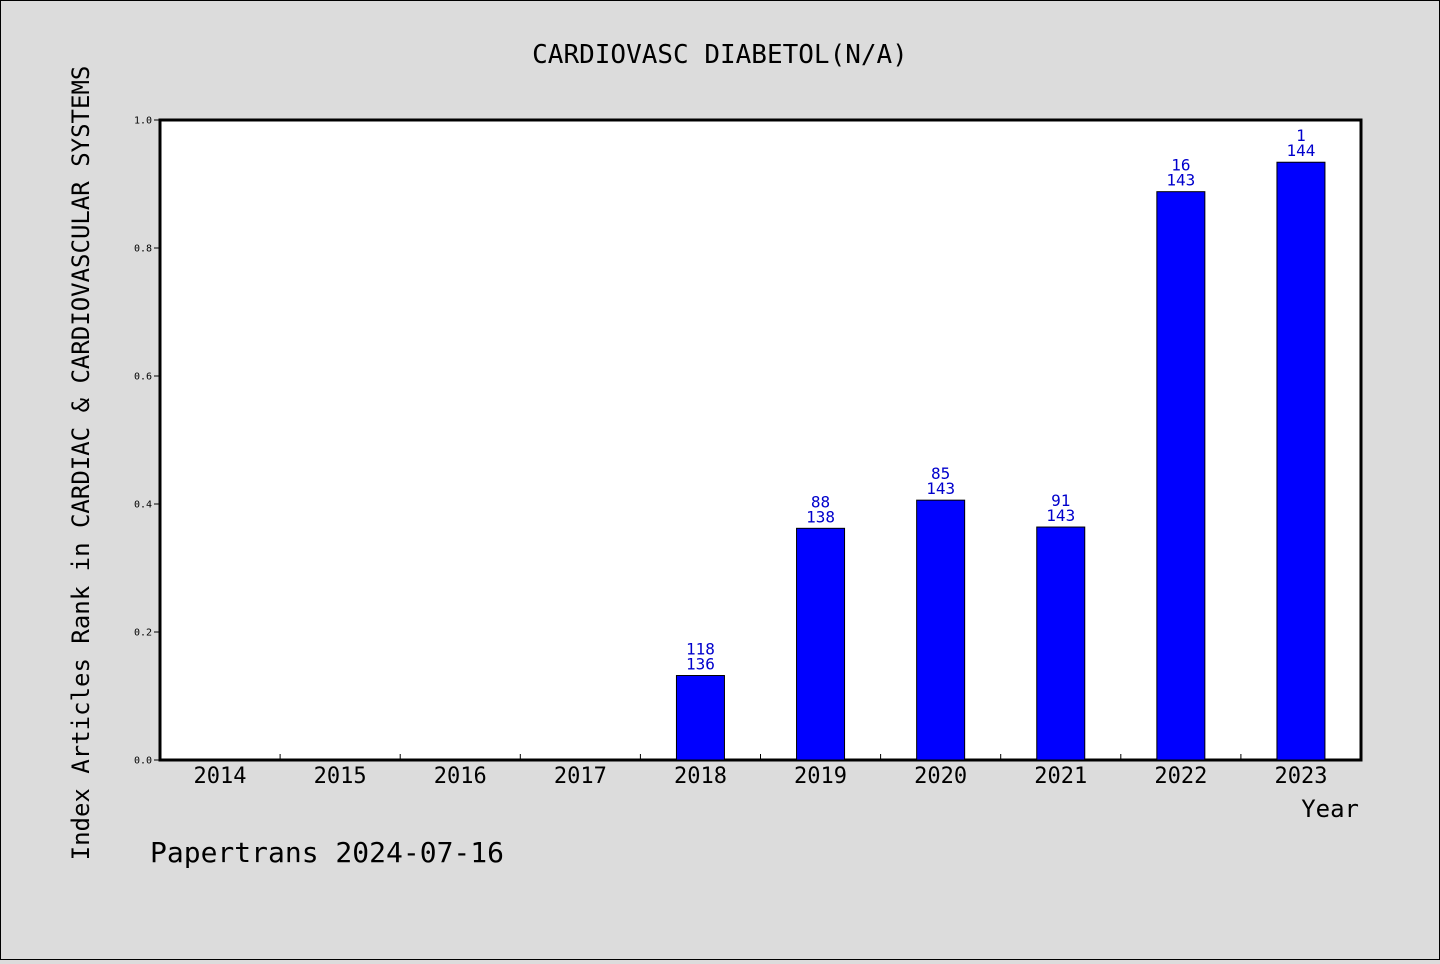 The width and height of the screenshot is (1440, 964). I want to click on x-tick-label: 2022, so click(1180, 776).